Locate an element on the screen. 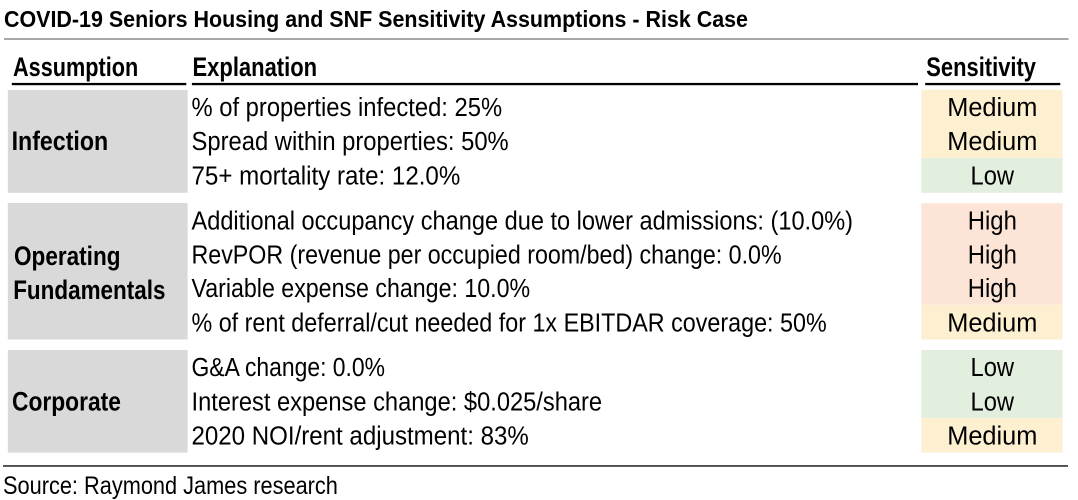 Image resolution: width=1078 pixels, height=500 pixels. svg-text: Infection is located at coordinates (60, 141).